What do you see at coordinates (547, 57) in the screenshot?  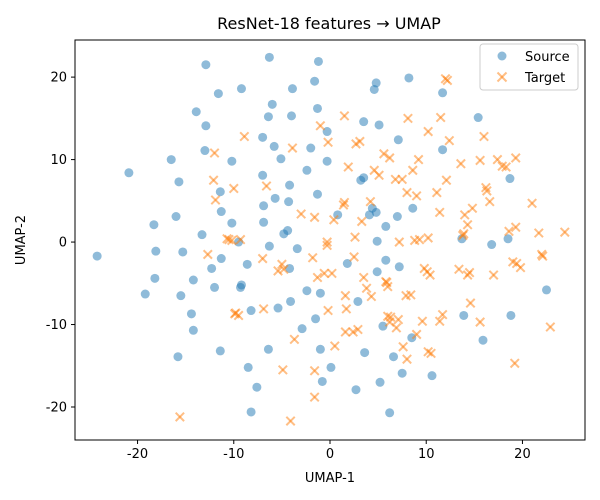 I see `legend-source-label: Source` at bounding box center [547, 57].